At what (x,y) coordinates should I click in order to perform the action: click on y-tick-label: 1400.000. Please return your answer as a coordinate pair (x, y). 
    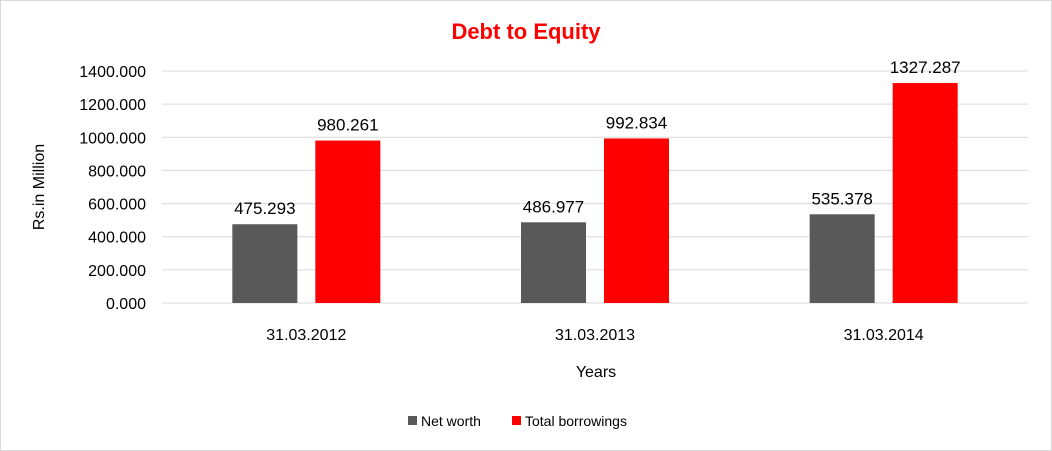
    Looking at the image, I should click on (112, 72).